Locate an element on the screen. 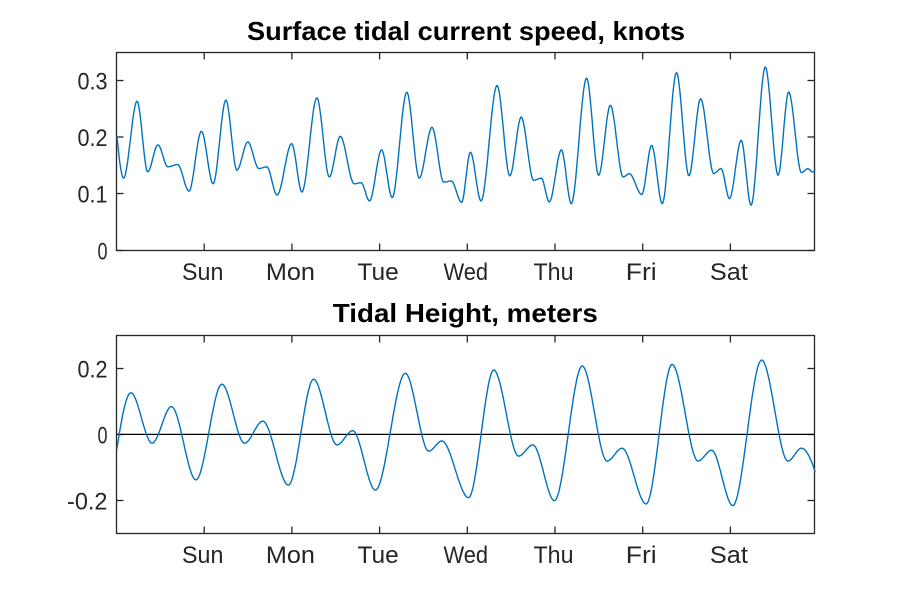 The width and height of the screenshot is (900, 600). svg-text: -0.2 is located at coordinates (87, 501).